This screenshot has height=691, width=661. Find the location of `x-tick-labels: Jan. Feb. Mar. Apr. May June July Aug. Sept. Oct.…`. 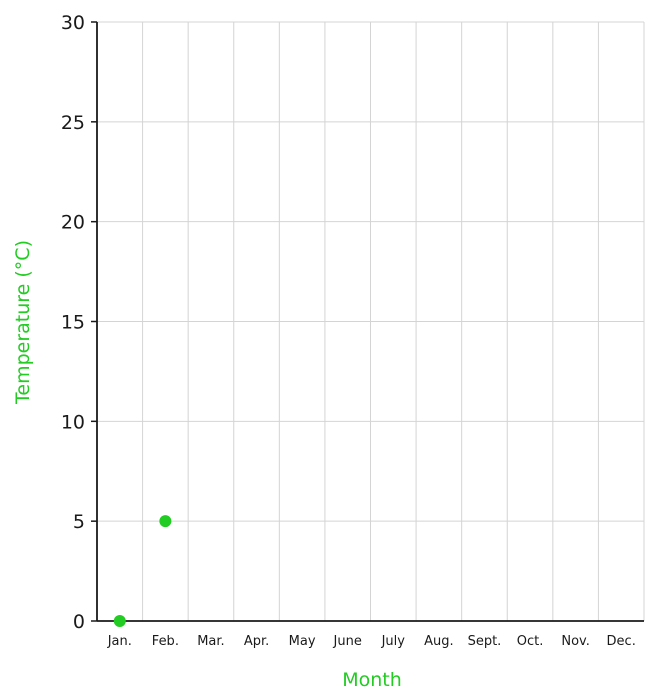

x-tick-labels: Jan. Feb. Mar. Apr. May June July Aug. Sept. Oct.… is located at coordinates (371, 641).